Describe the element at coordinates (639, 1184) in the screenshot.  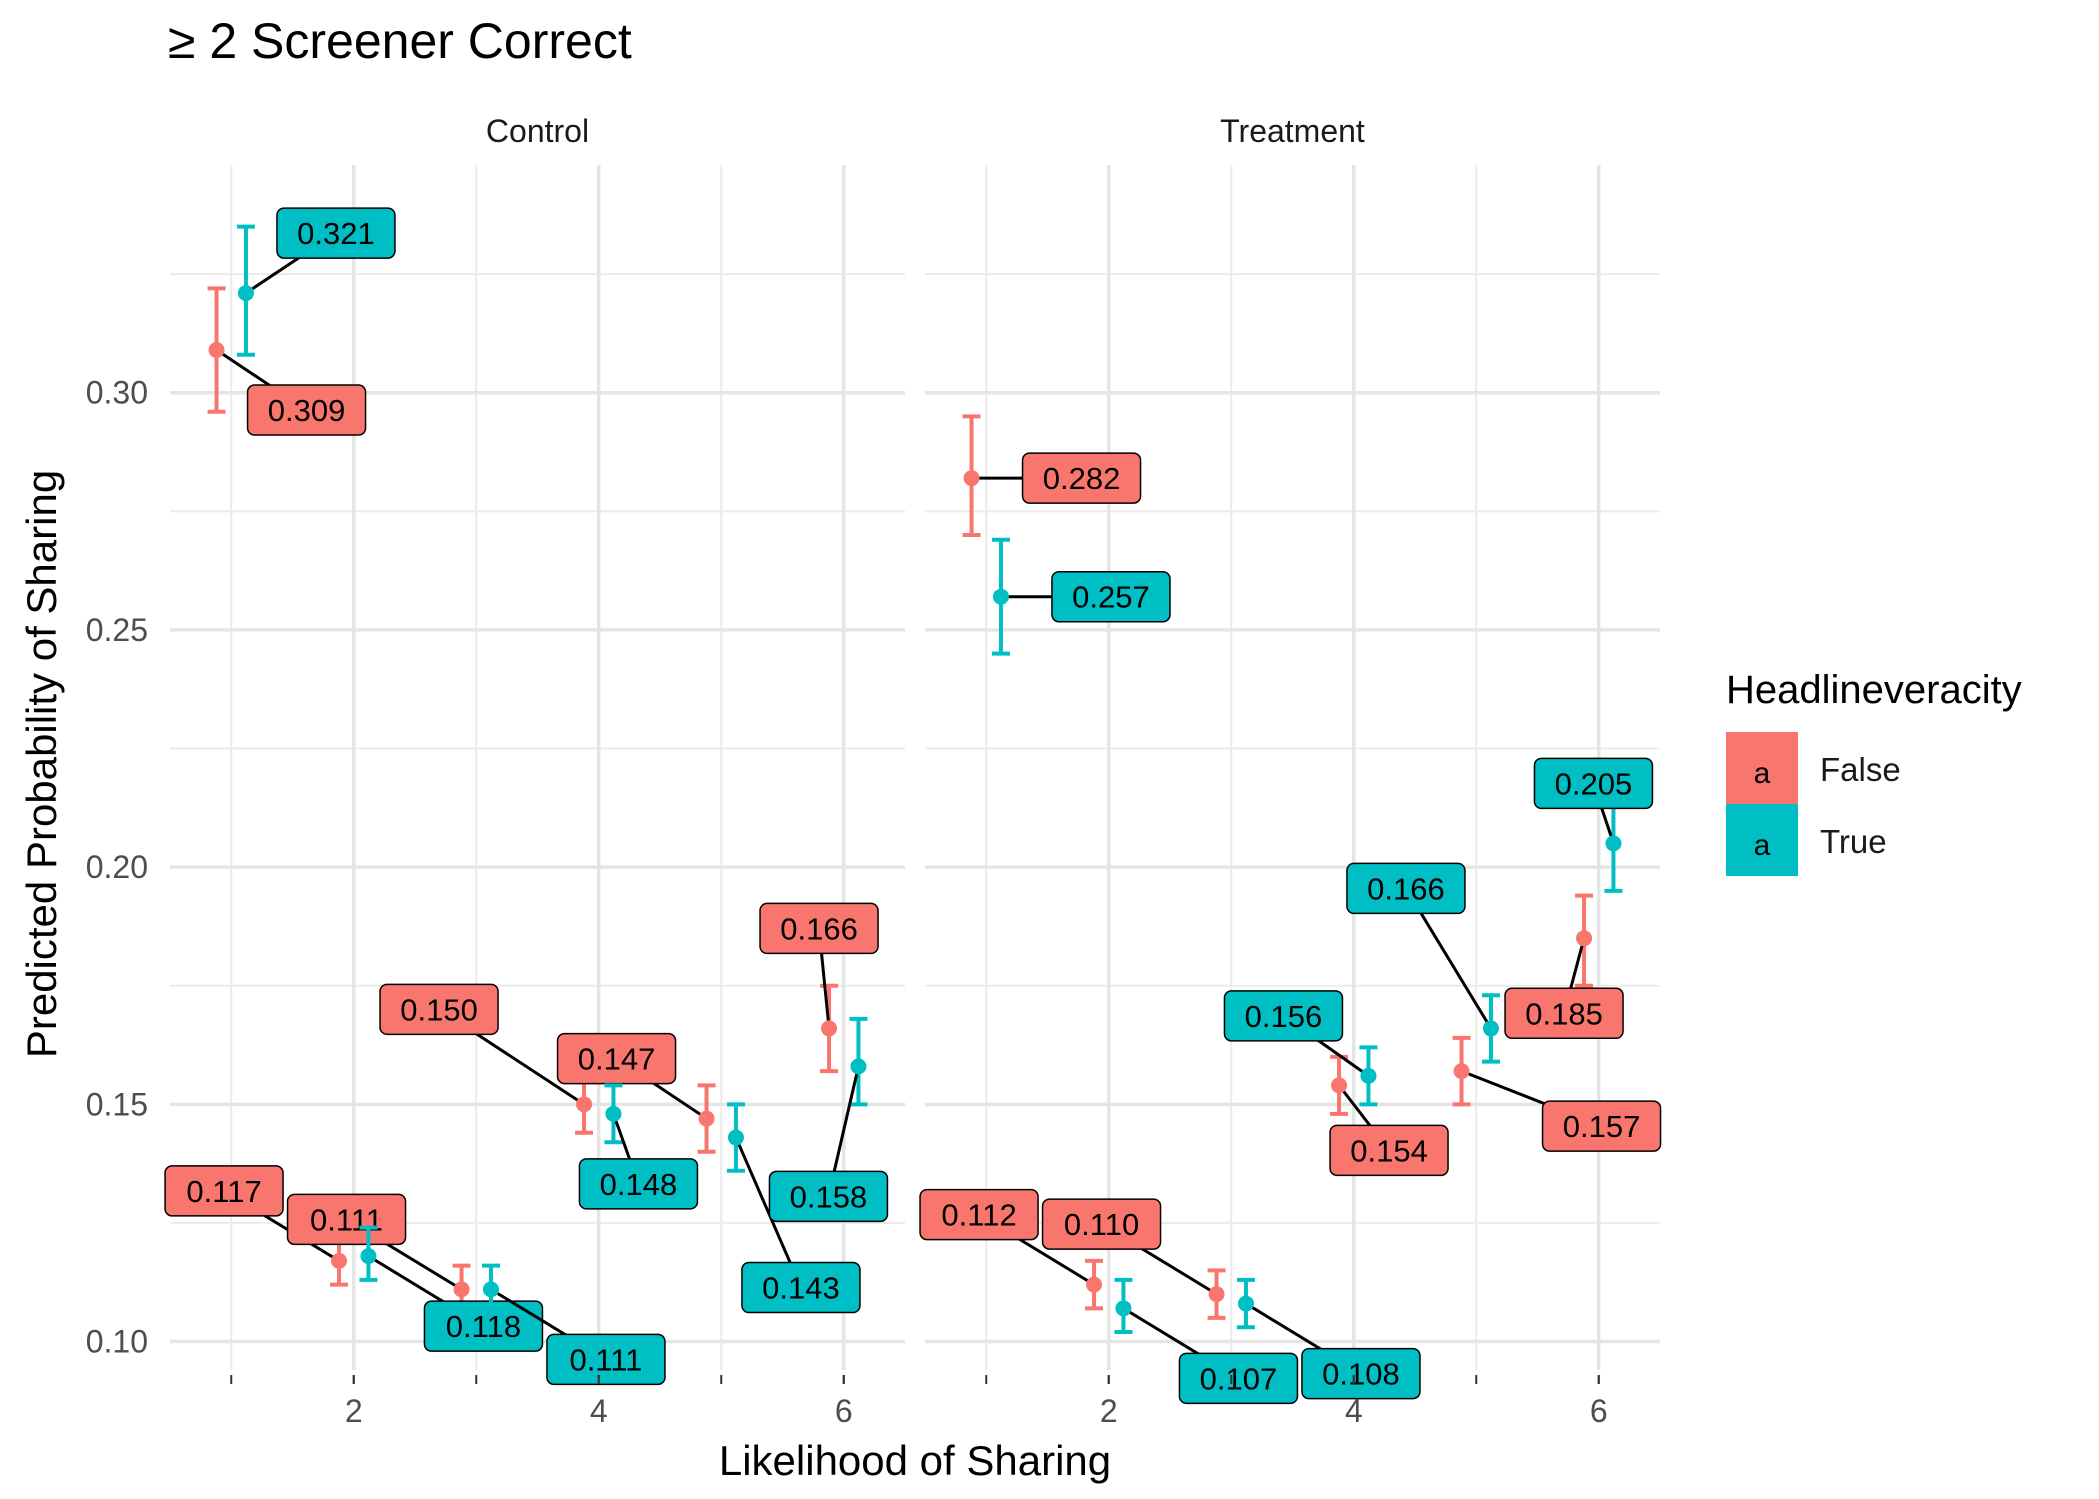
I see `data-label-text: 0.148` at that location.